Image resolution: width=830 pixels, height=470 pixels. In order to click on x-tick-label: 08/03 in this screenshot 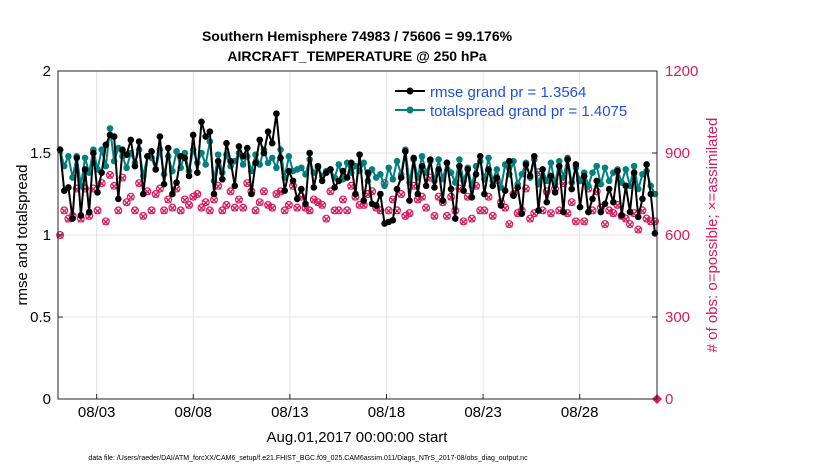, I will do `click(97, 412)`.